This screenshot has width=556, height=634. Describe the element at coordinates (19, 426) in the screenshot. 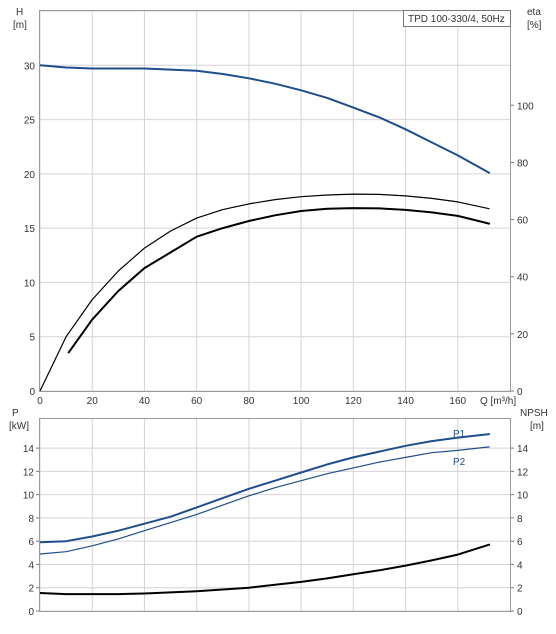

I see `bottom-left-axis-unit: [kW]` at that location.